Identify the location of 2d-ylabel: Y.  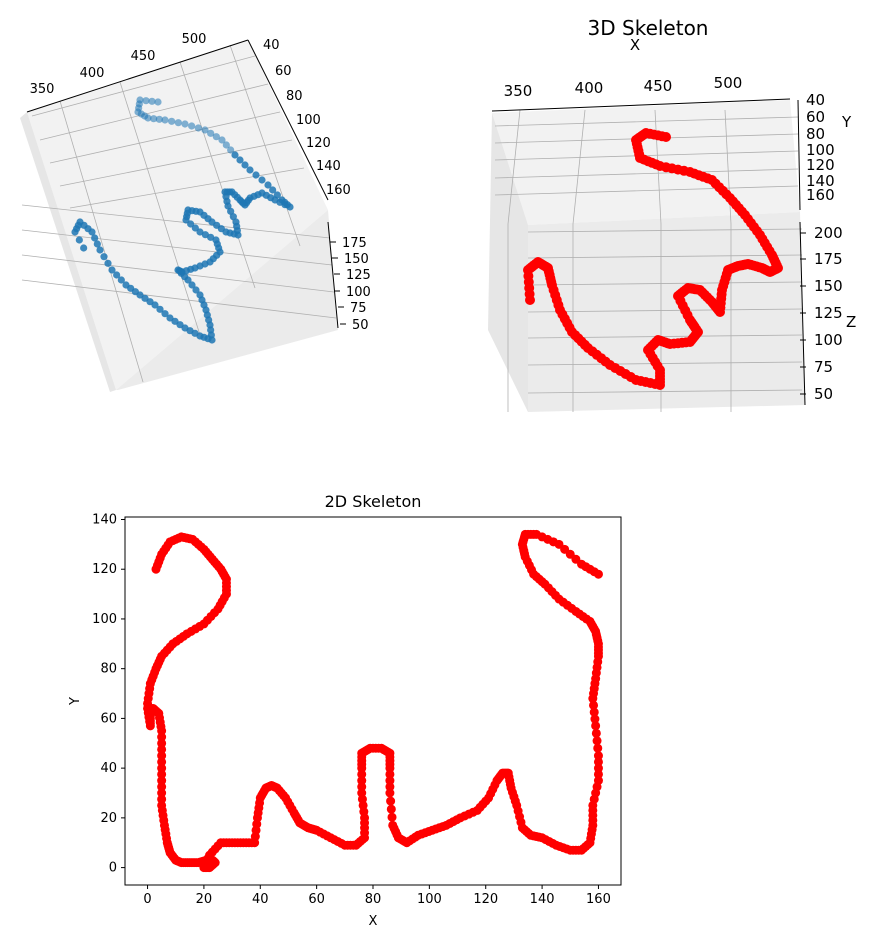
(75, 701).